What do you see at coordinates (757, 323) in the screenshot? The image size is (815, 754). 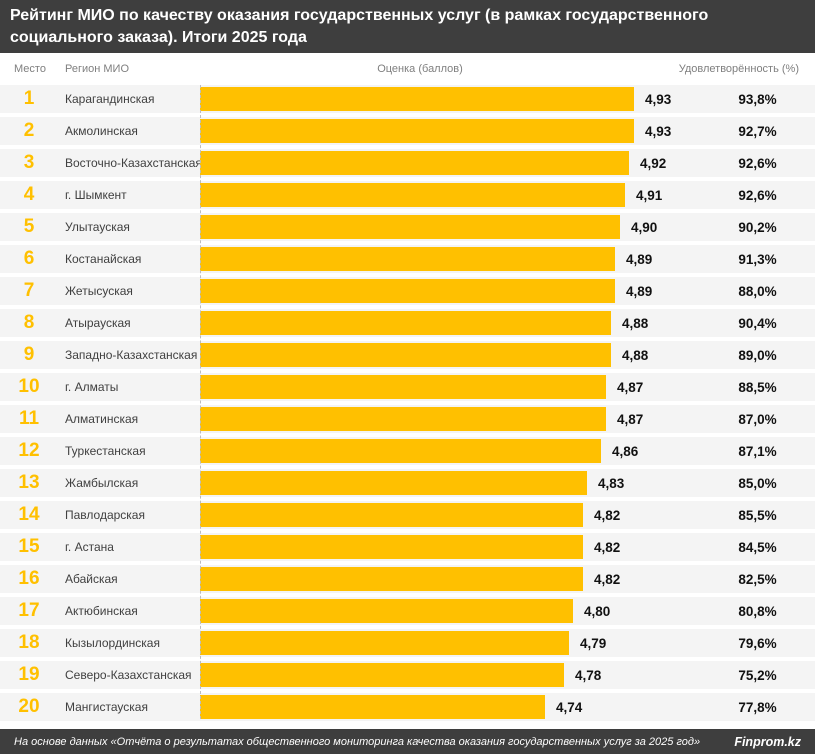 I see `satisfaction-value: 90,4%` at bounding box center [757, 323].